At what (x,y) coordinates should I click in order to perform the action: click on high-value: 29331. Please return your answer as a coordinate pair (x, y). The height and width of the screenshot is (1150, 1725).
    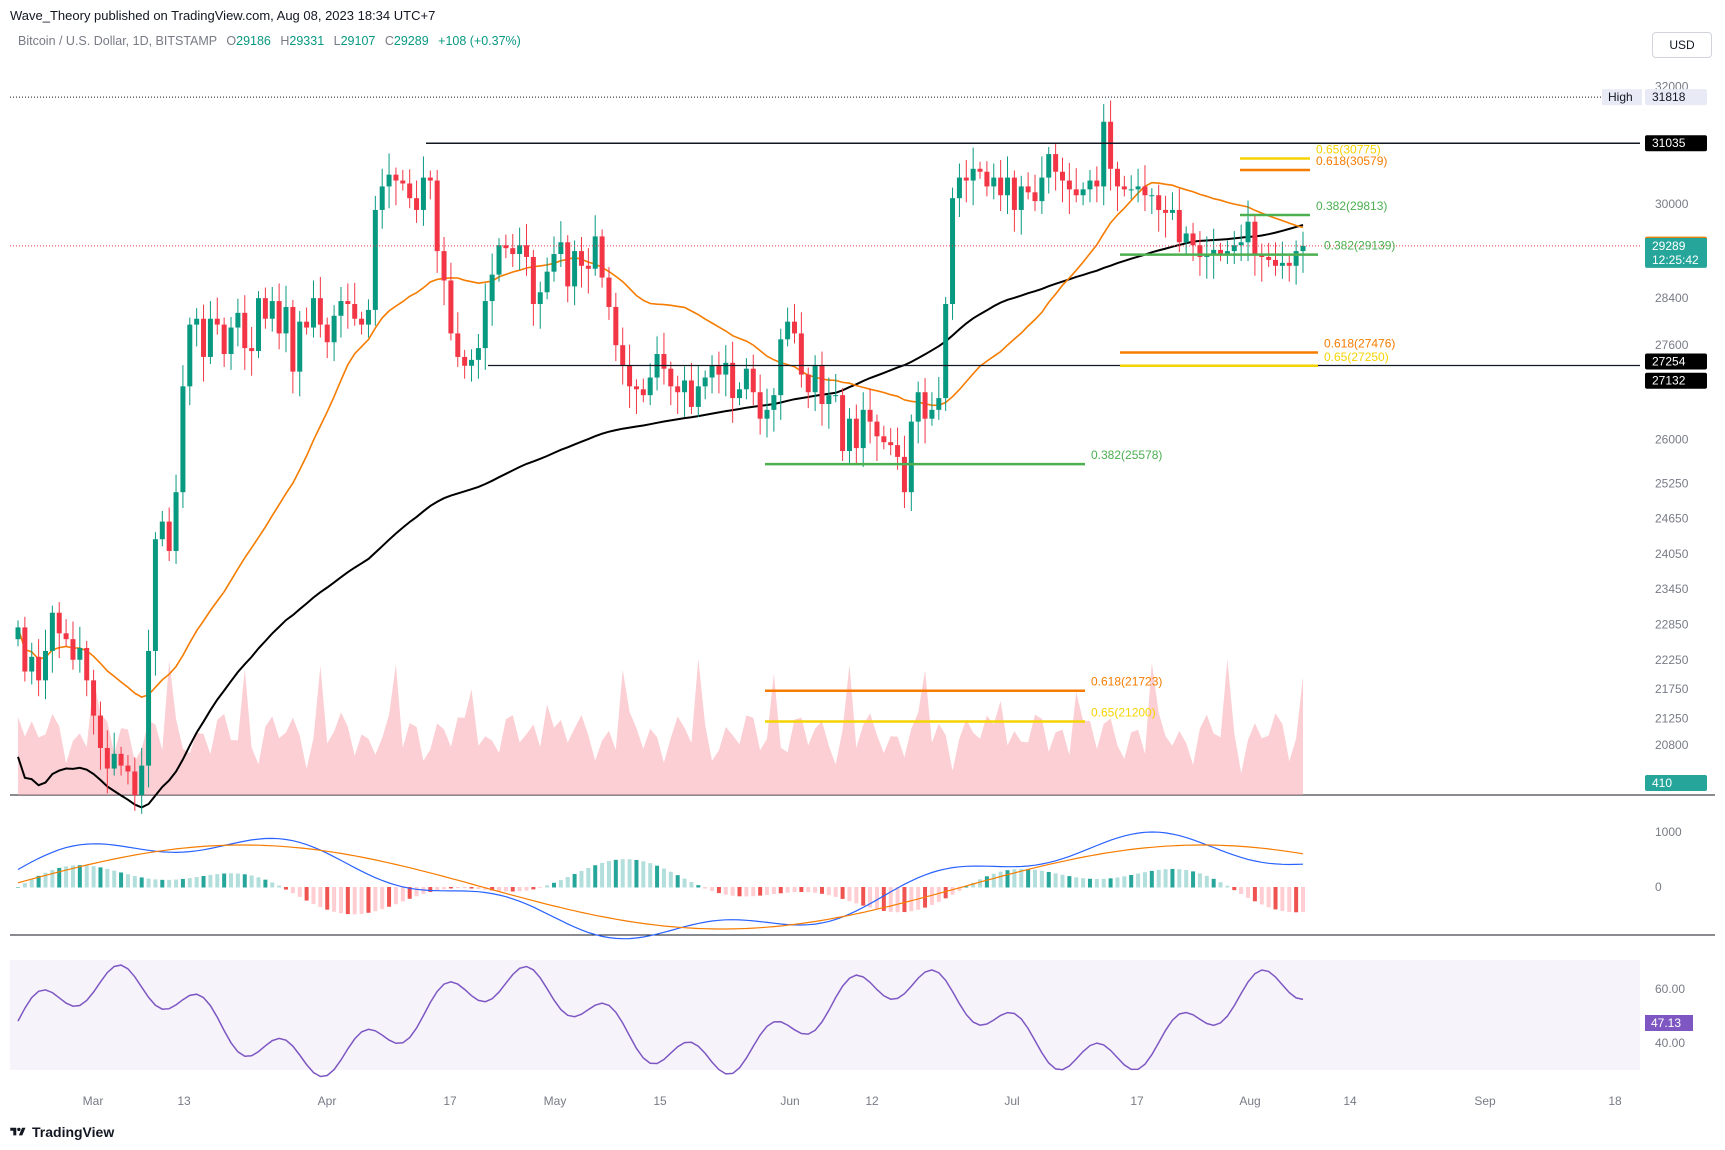
    Looking at the image, I should click on (307, 41).